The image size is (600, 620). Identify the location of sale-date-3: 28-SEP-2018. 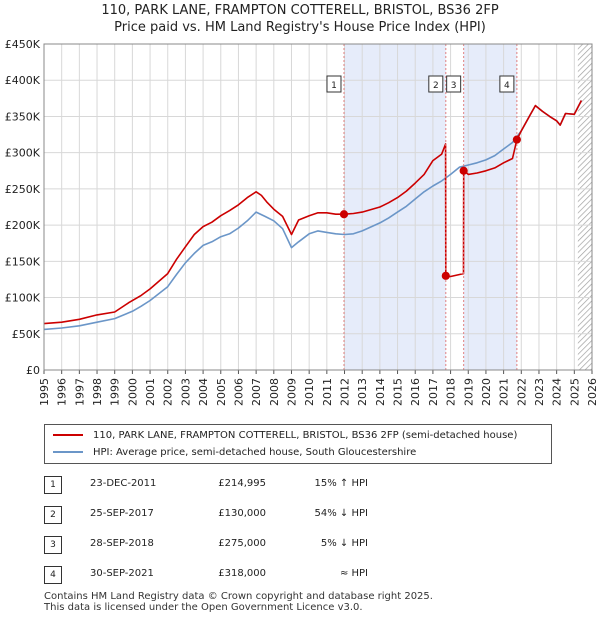
(122, 543).